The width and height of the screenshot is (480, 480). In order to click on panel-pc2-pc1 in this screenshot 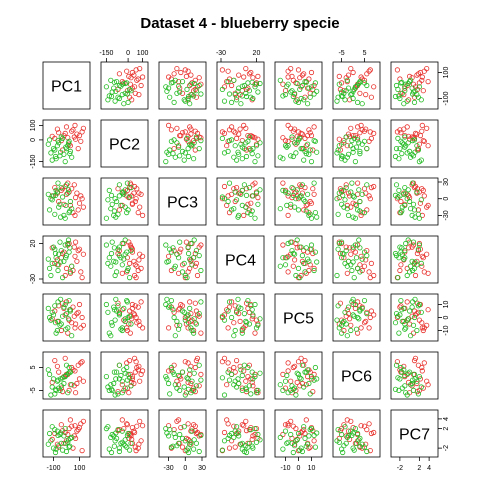, I will do `click(66, 143)`.